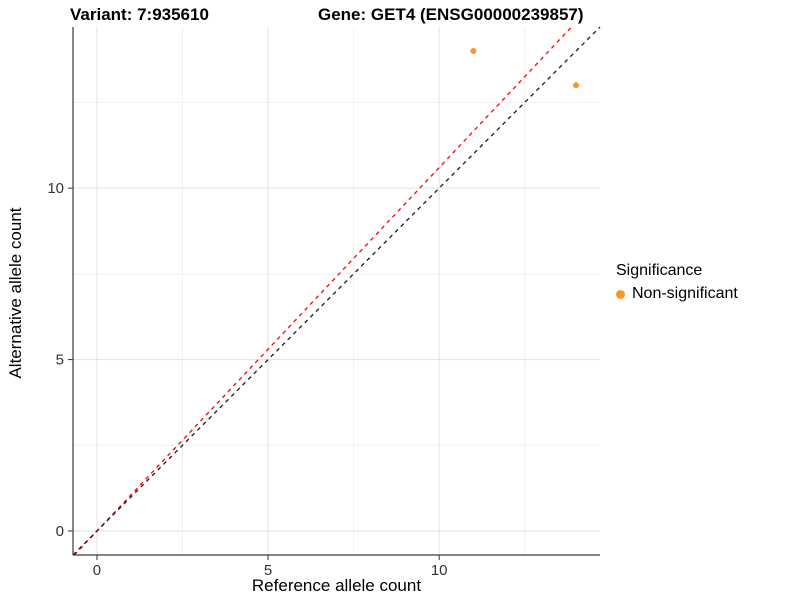  I want to click on legend-title: Significance, so click(659, 270).